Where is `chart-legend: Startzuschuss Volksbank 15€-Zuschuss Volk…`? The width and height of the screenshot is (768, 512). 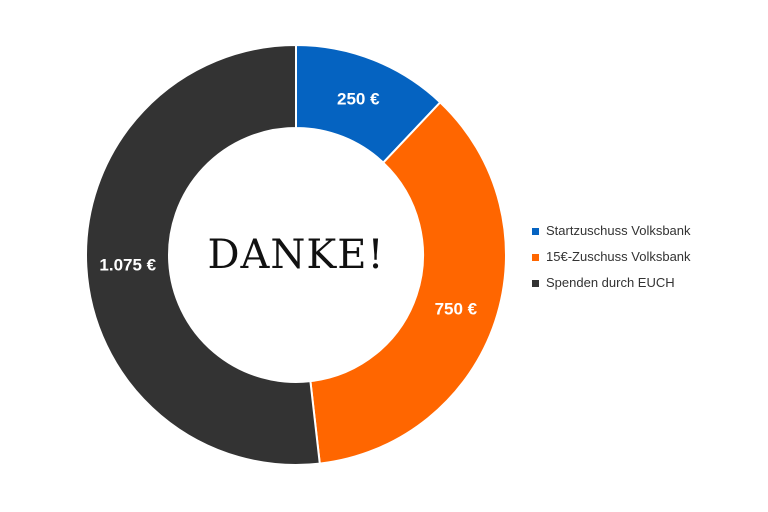 chart-legend: Startzuschuss Volksbank 15€-Zuschuss Volk… is located at coordinates (611, 257).